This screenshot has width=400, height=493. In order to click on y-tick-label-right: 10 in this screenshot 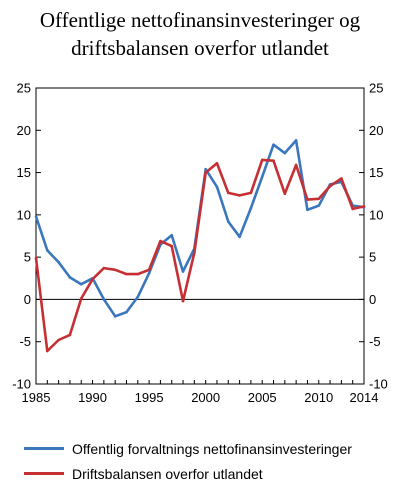, I will do `click(376, 214)`.